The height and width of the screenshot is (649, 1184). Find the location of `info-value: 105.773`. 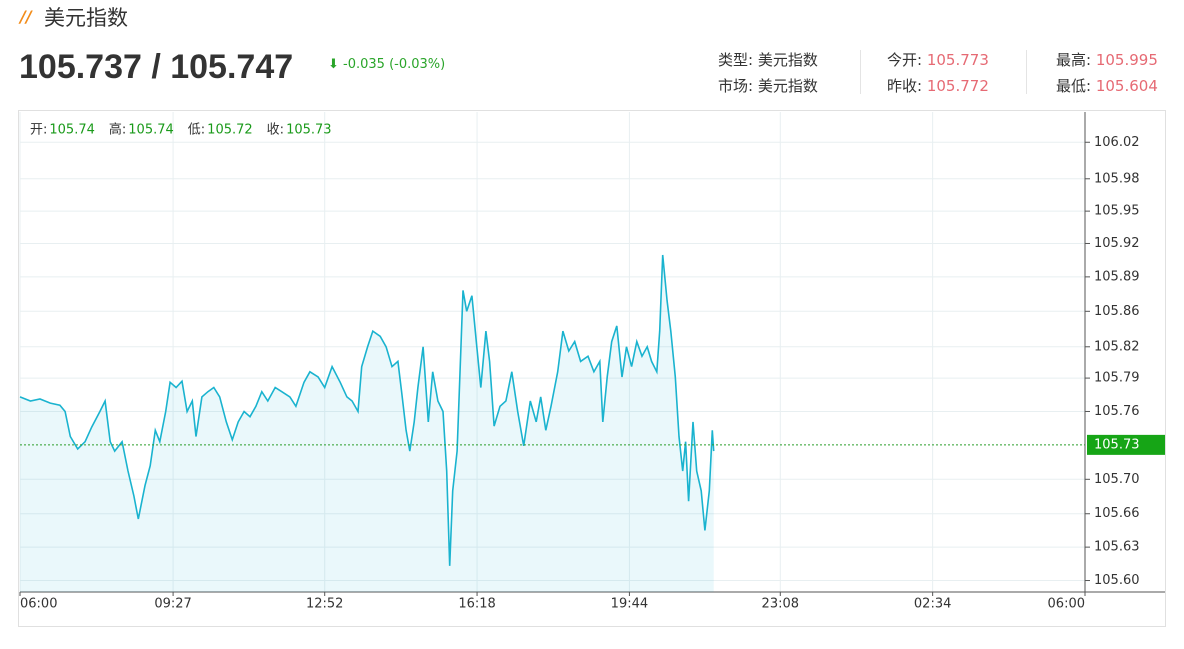

info-value: 105.773 is located at coordinates (957, 60).